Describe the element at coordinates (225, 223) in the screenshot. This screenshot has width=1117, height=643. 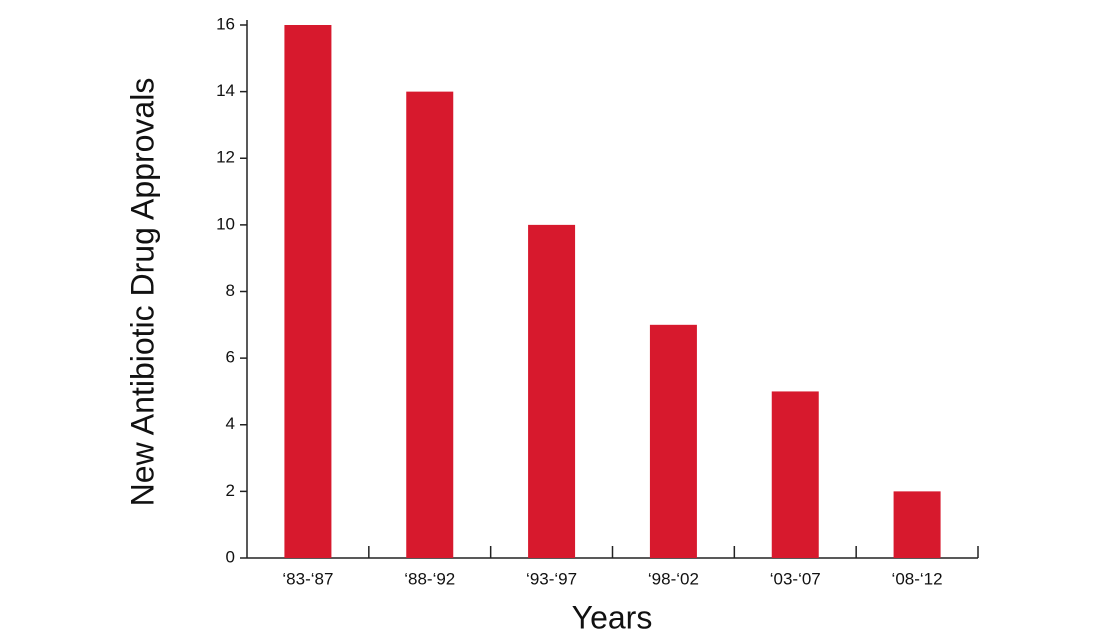
I see `y-tick-label: 10` at that location.